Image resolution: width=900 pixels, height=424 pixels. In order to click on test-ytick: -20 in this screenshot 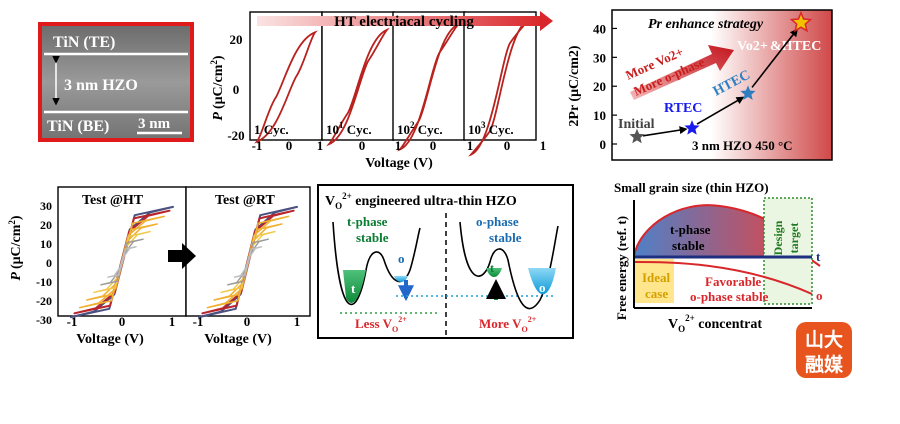, I will do `click(44, 301)`.